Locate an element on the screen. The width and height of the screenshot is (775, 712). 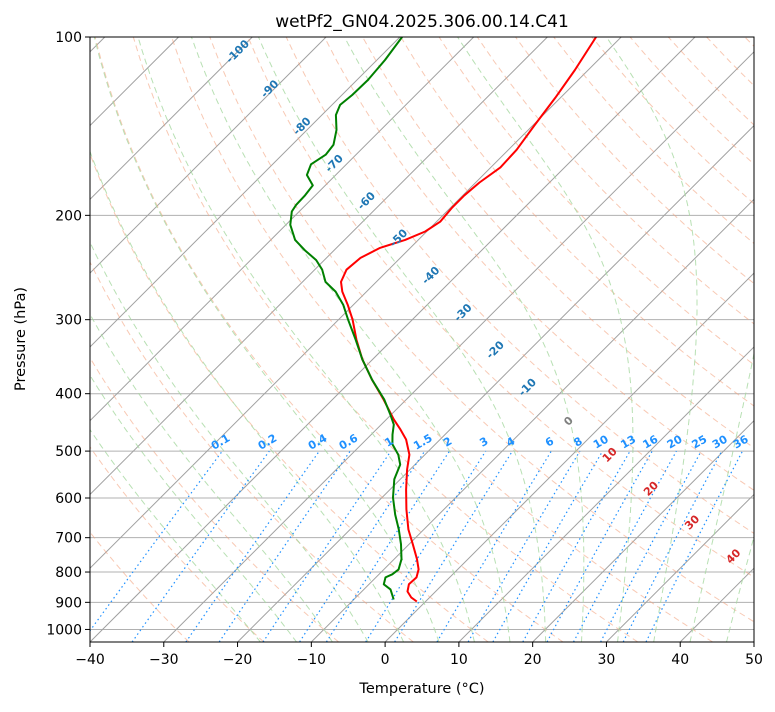
isotherm-label: -10 is located at coordinates (527, 386).